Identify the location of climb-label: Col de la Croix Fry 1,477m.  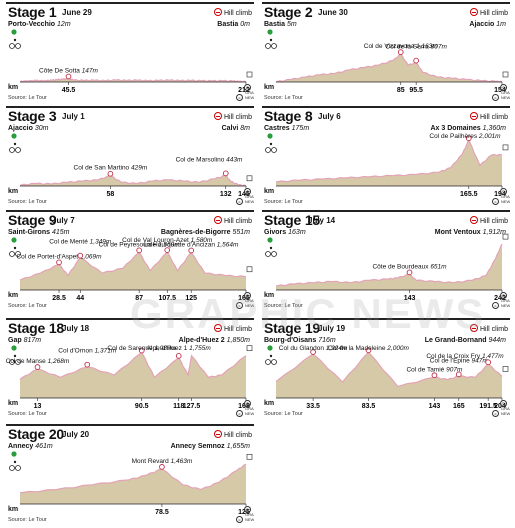
(465, 356).